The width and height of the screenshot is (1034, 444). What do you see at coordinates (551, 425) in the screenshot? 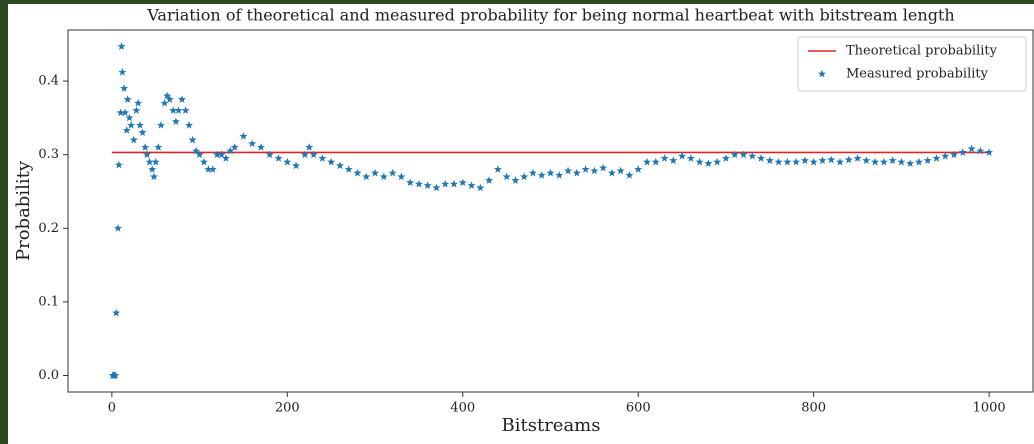
I see `x-axis-label: Bitstreams` at bounding box center [551, 425].